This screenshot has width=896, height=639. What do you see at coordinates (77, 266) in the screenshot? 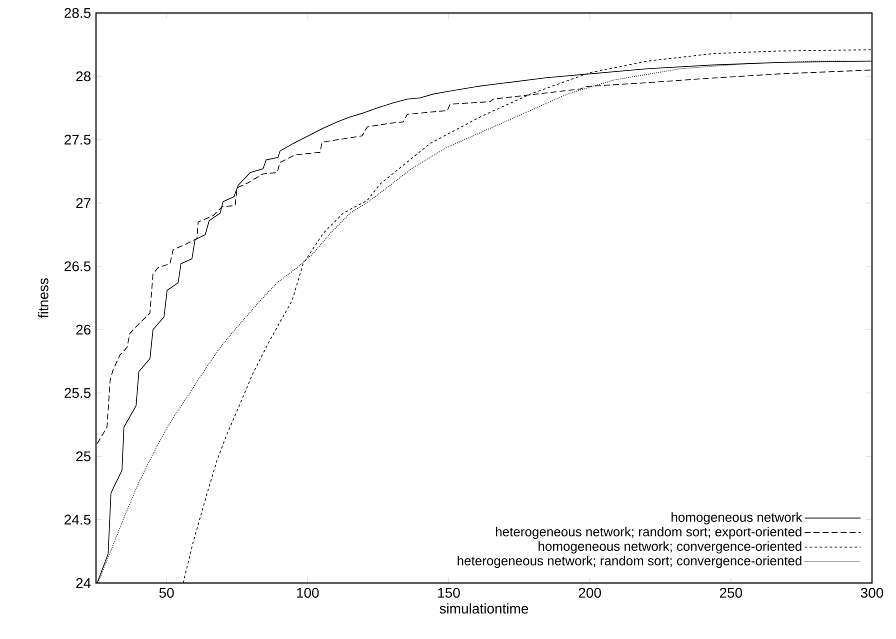
I see `y-tick-label: 26.5` at bounding box center [77, 266].